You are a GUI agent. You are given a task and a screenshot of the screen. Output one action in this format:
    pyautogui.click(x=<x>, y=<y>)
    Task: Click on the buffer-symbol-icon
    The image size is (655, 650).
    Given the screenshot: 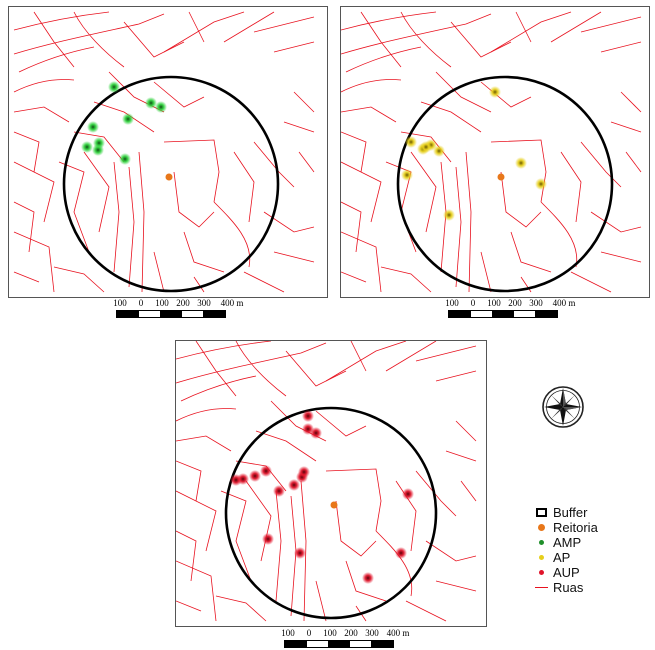 What is the action you would take?
    pyautogui.click(x=541, y=512)
    